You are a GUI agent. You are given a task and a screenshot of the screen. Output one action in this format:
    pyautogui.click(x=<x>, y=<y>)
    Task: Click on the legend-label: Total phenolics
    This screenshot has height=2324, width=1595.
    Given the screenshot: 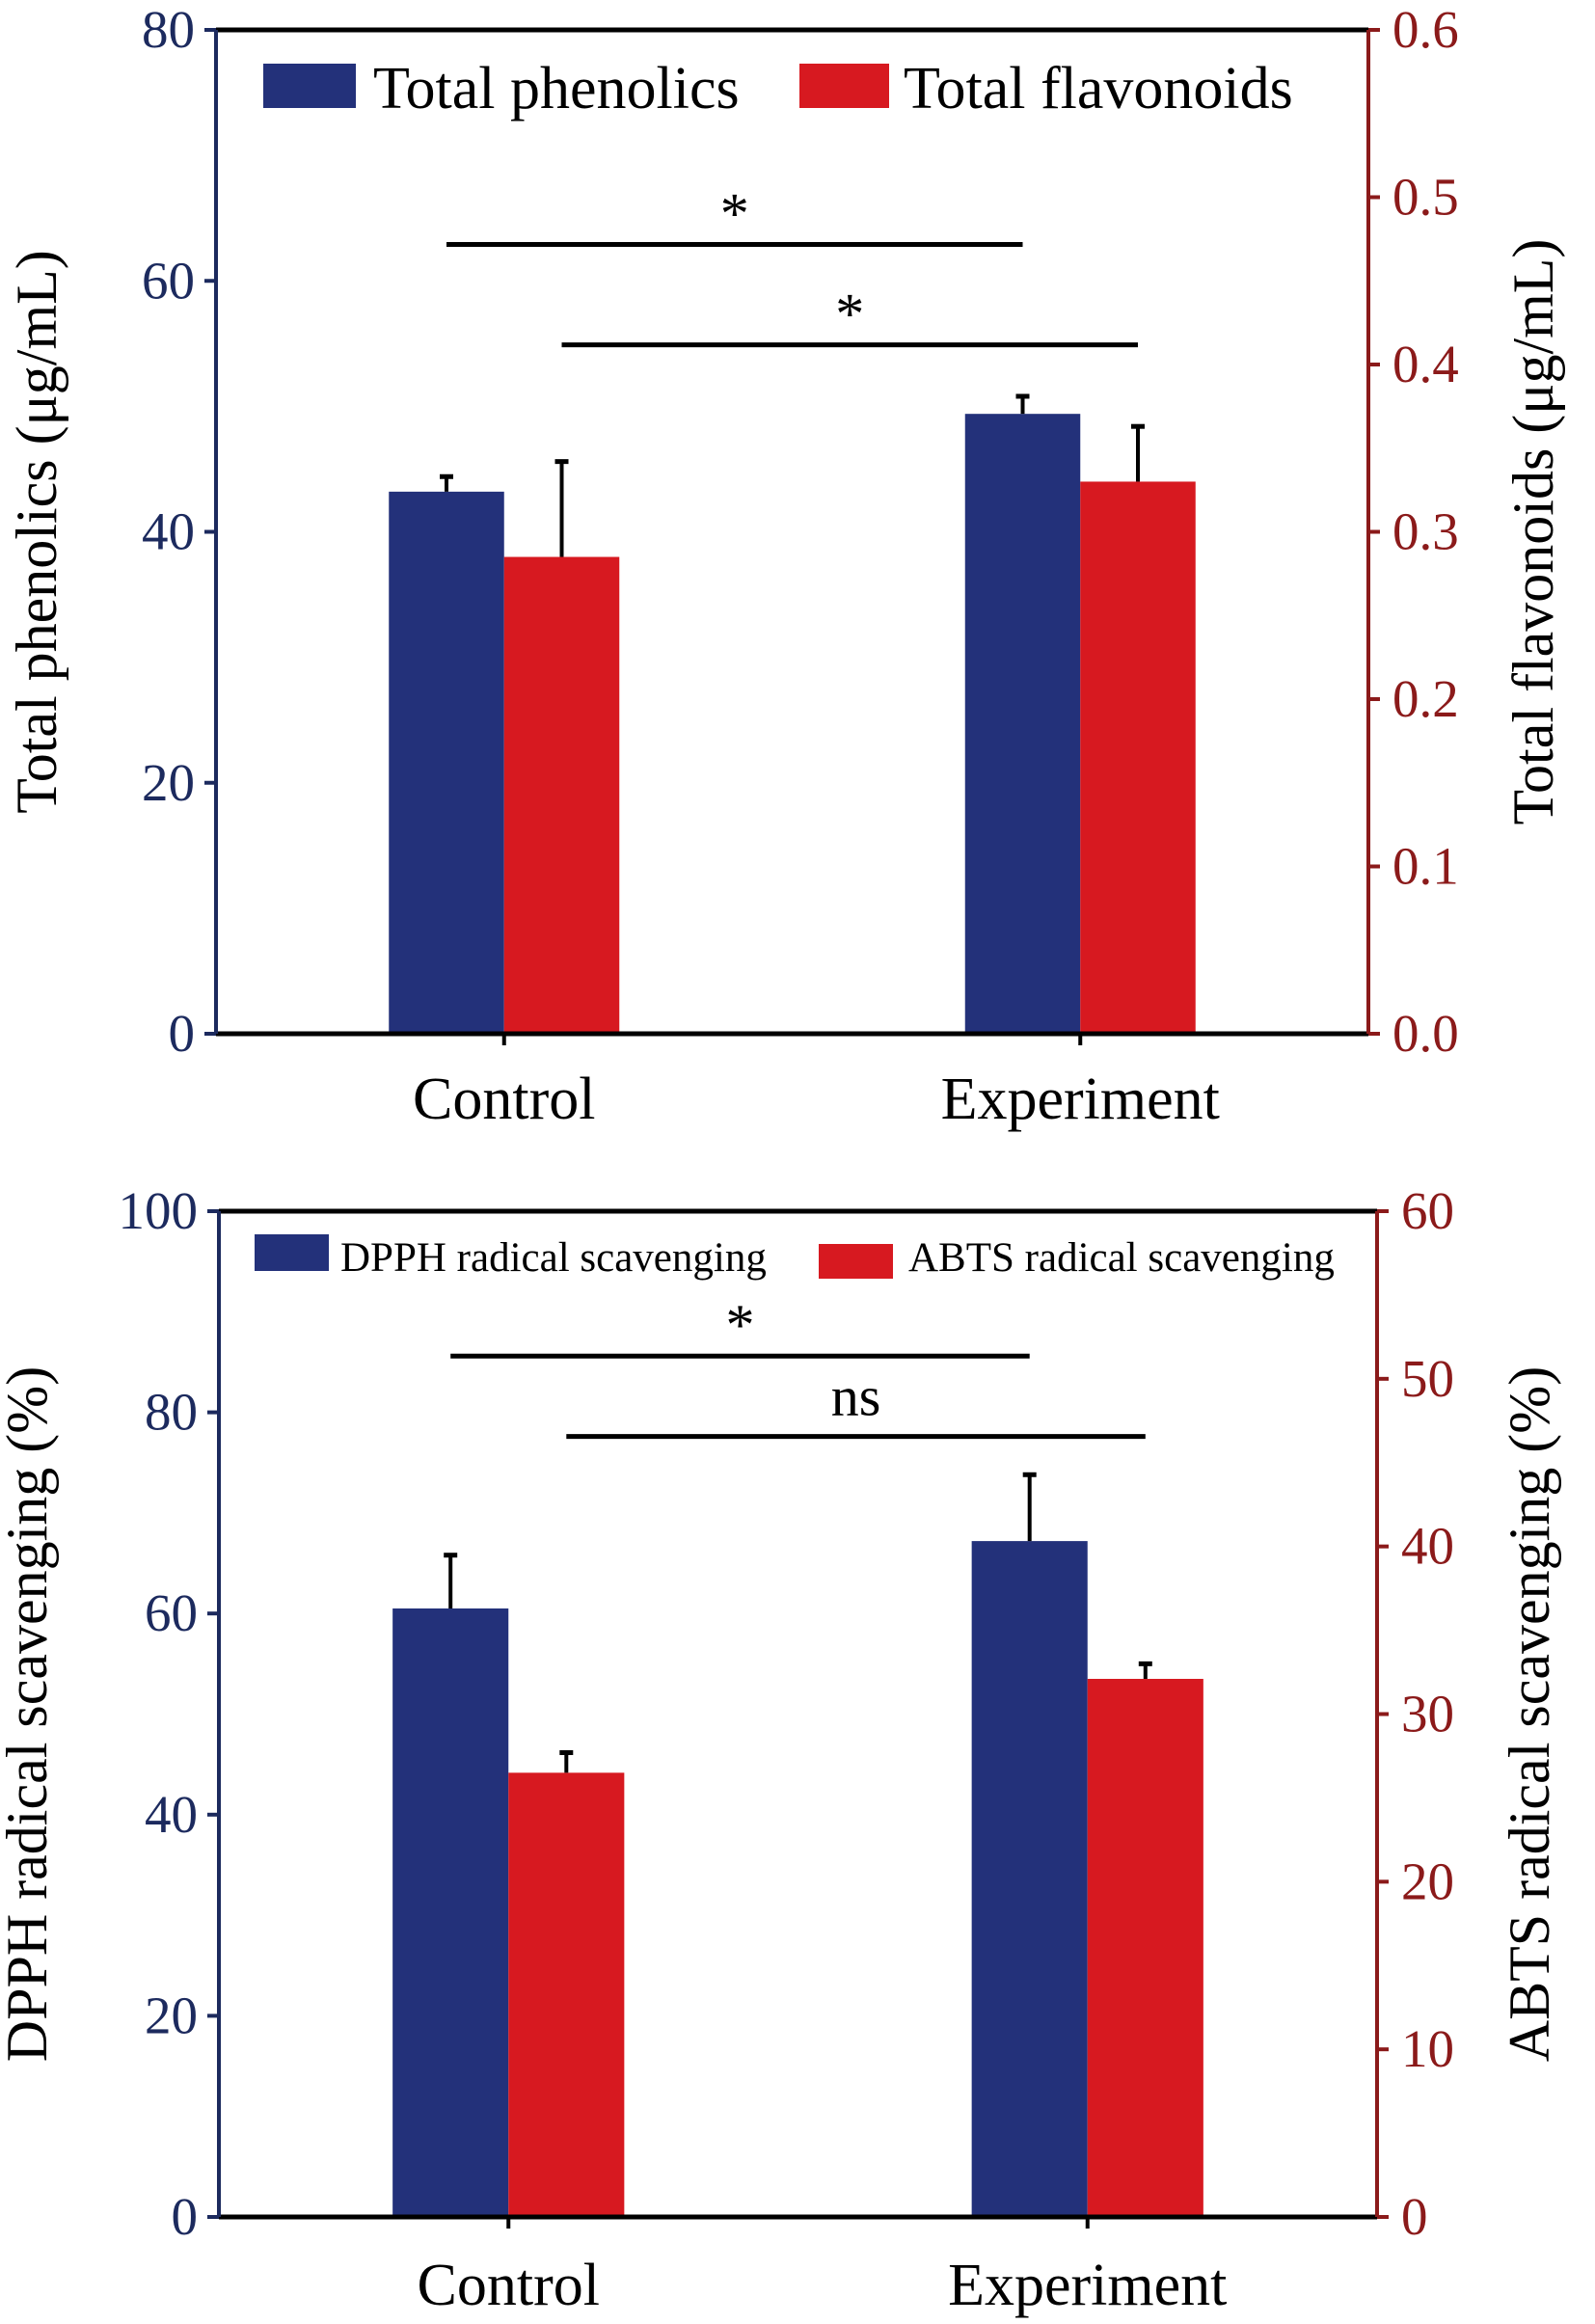 What is the action you would take?
    pyautogui.click(x=556, y=89)
    